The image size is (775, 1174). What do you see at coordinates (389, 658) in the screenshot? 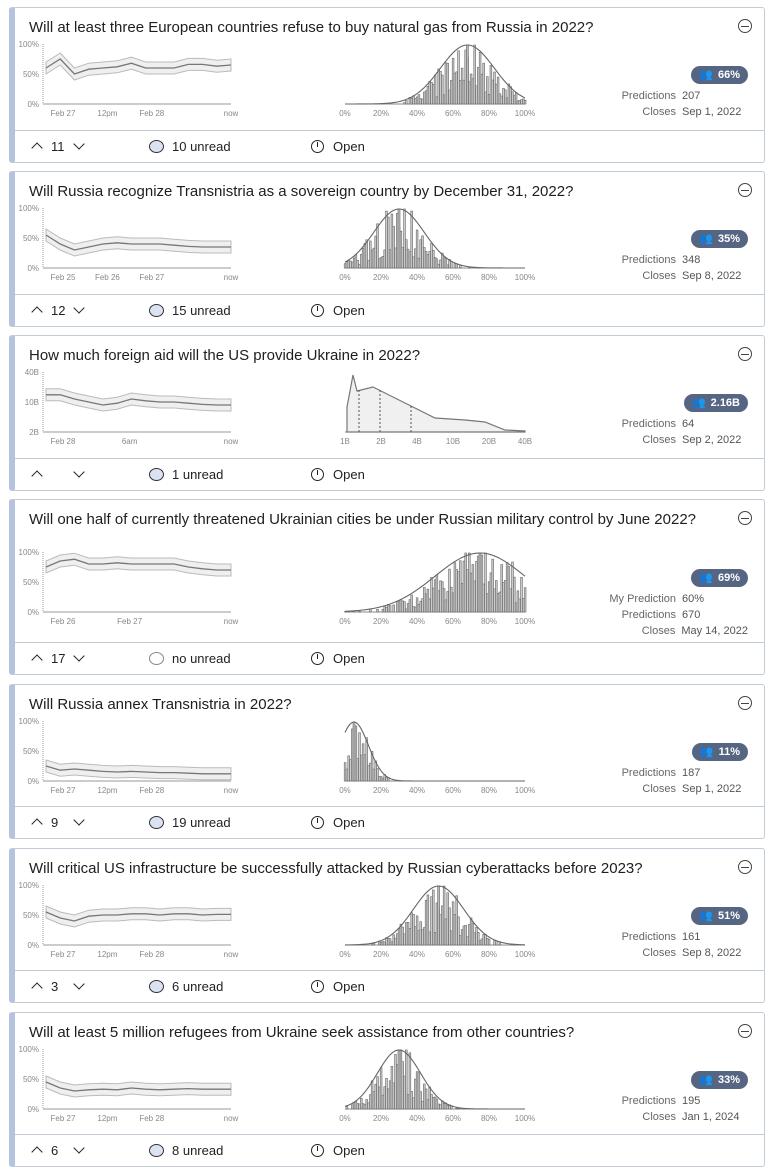
I see `question-footer: 17 no unread Open` at bounding box center [389, 658].